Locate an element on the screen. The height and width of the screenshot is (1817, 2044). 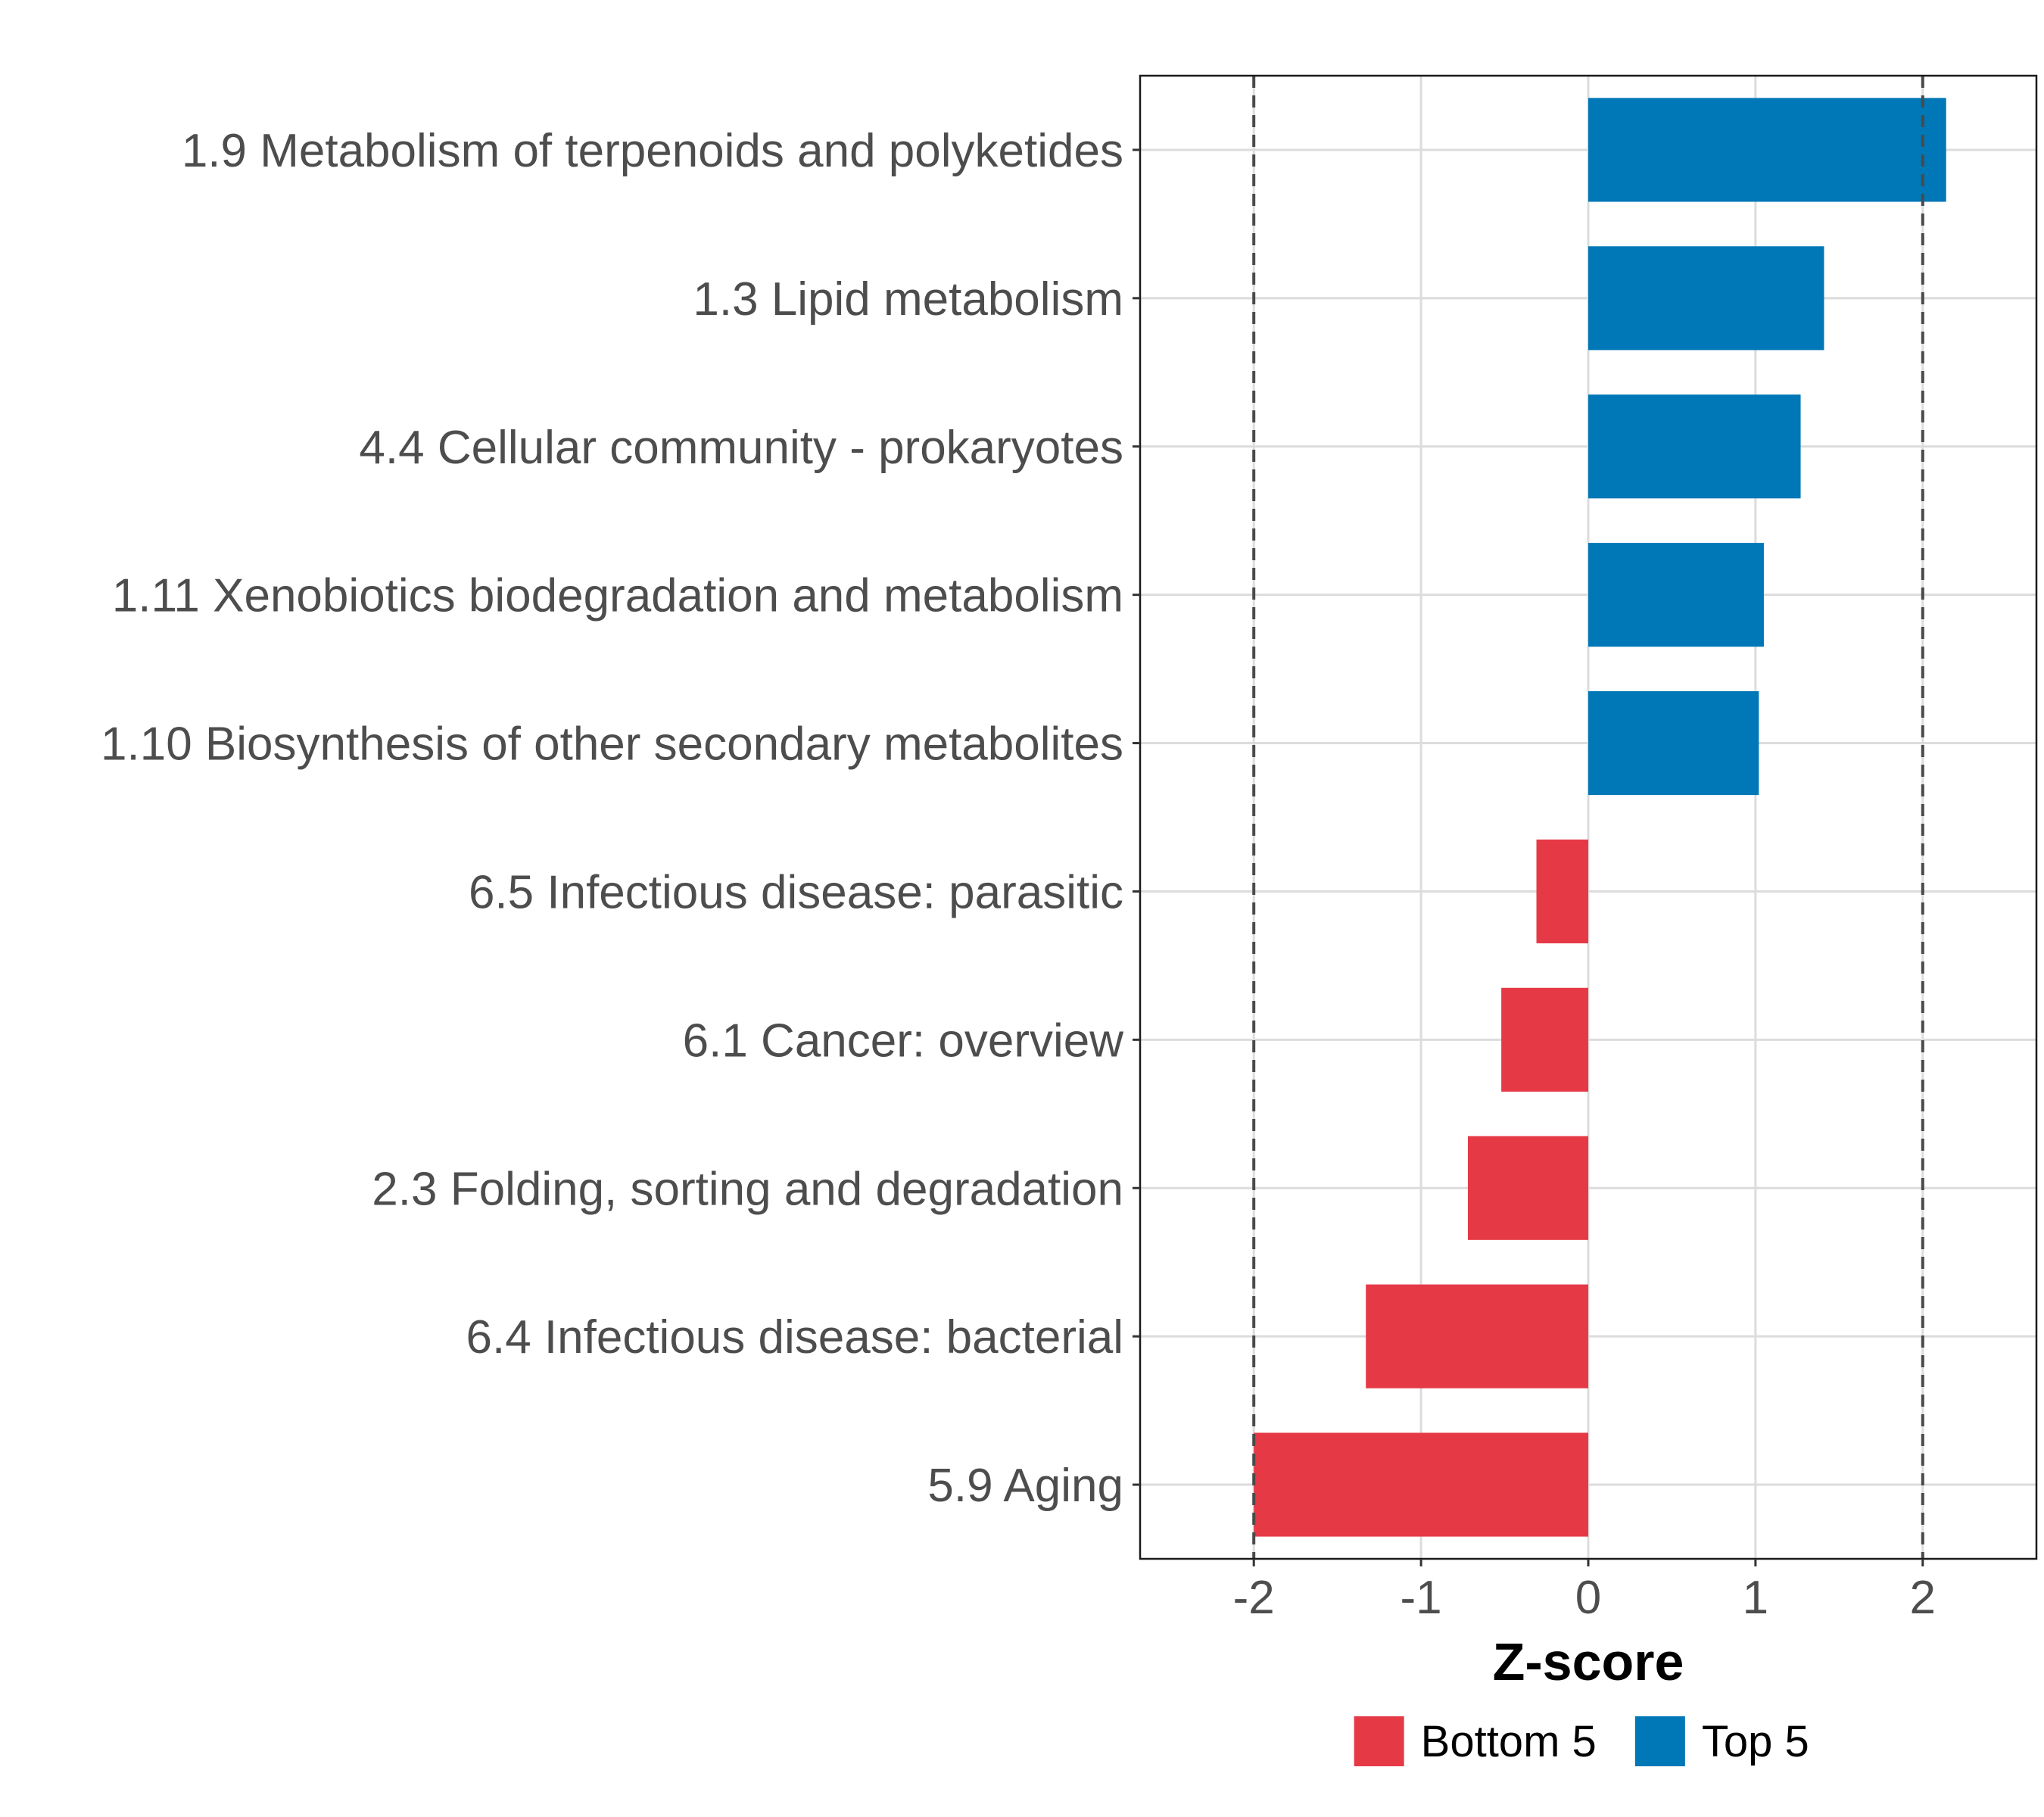
y-tick-label: 5.9 Aging is located at coordinates (1025, 1486).